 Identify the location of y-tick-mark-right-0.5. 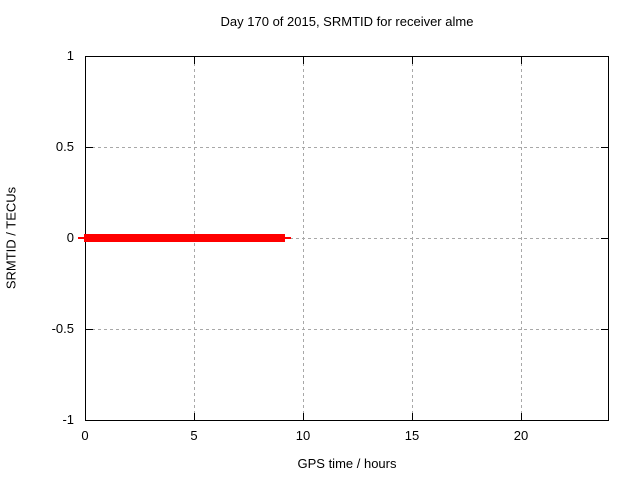
(604, 147).